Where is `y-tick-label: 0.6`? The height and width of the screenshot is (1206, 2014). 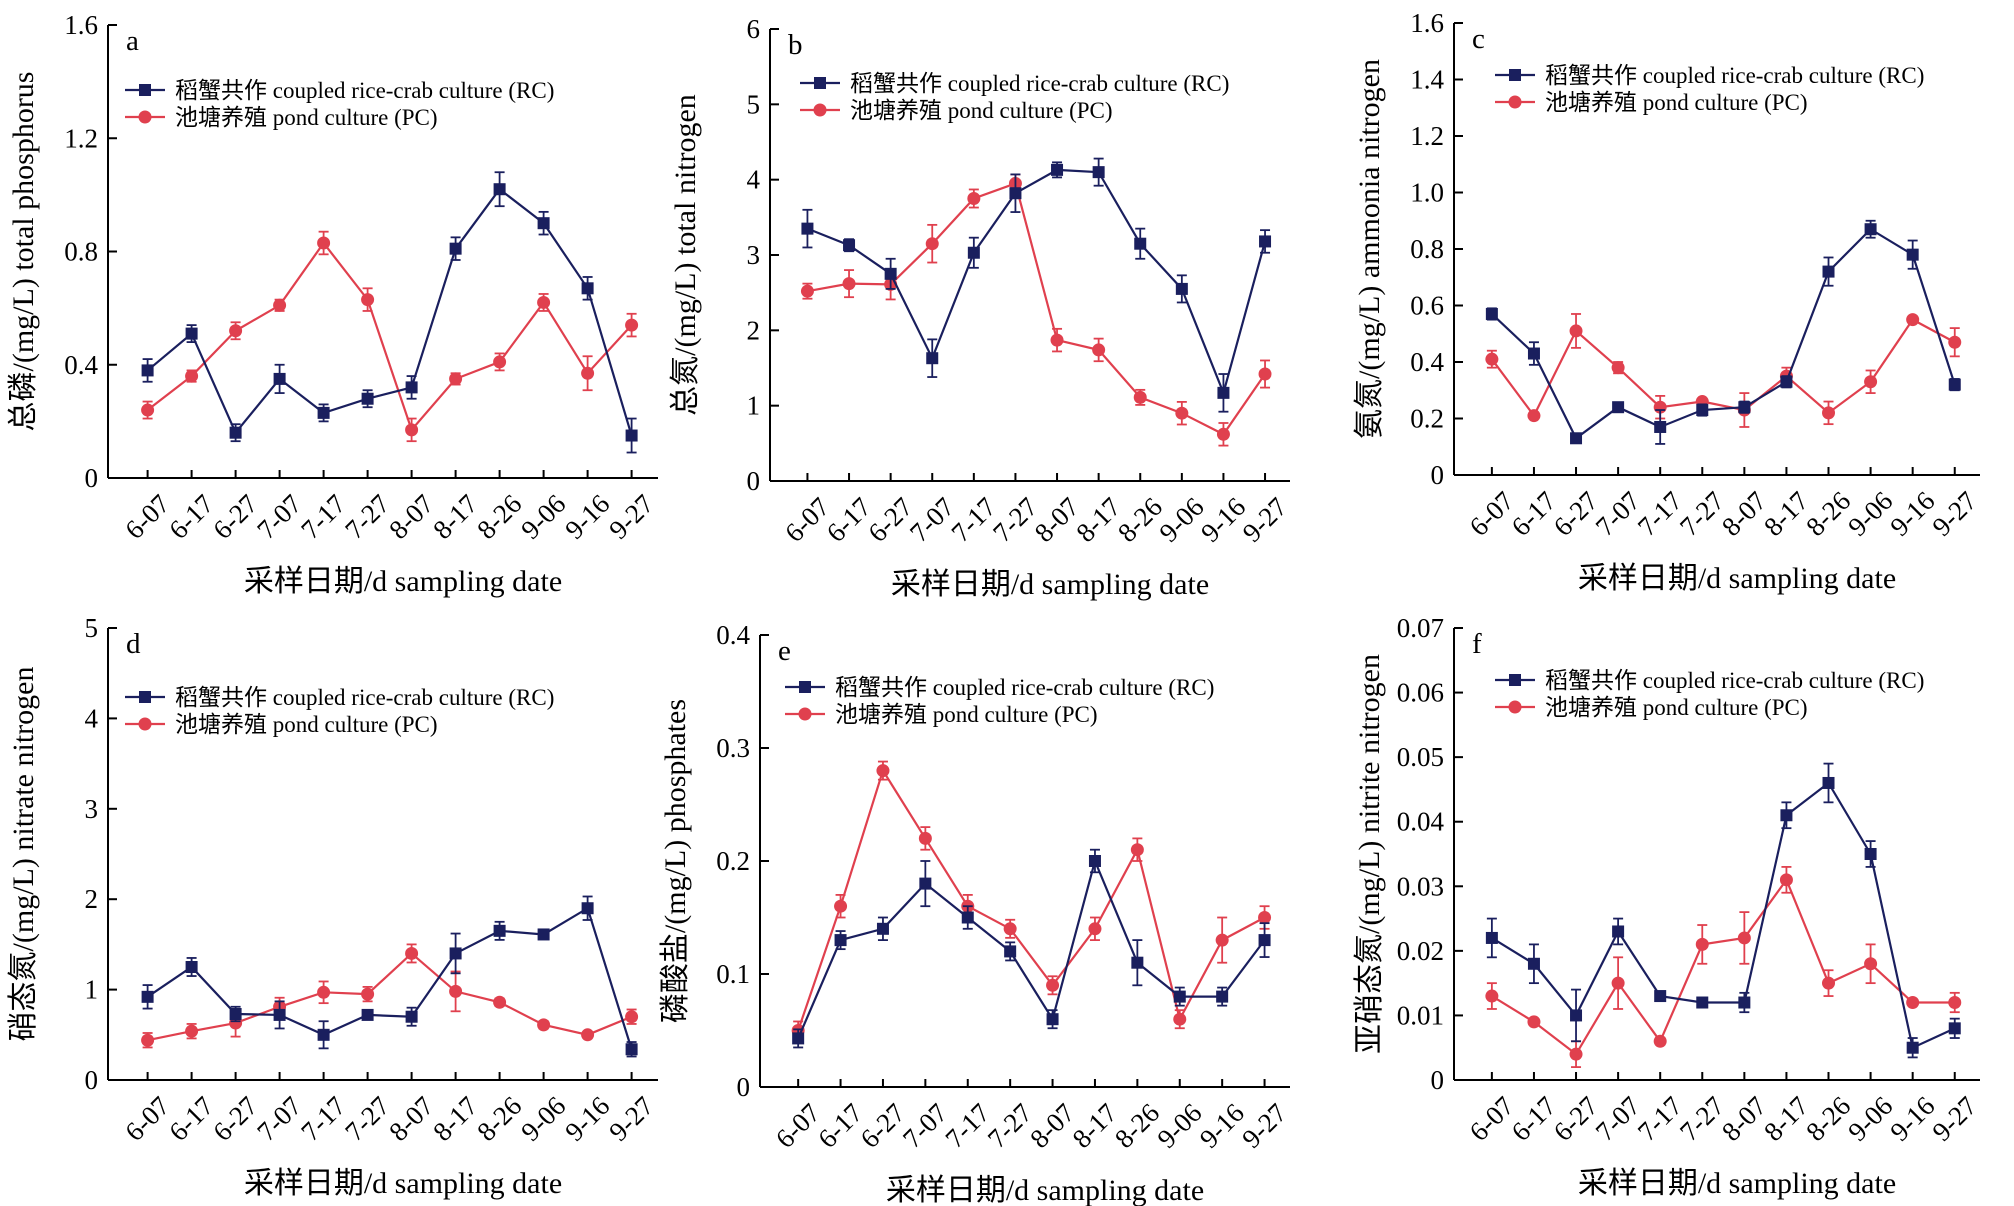
y-tick-label: 0.6 is located at coordinates (1427, 306).